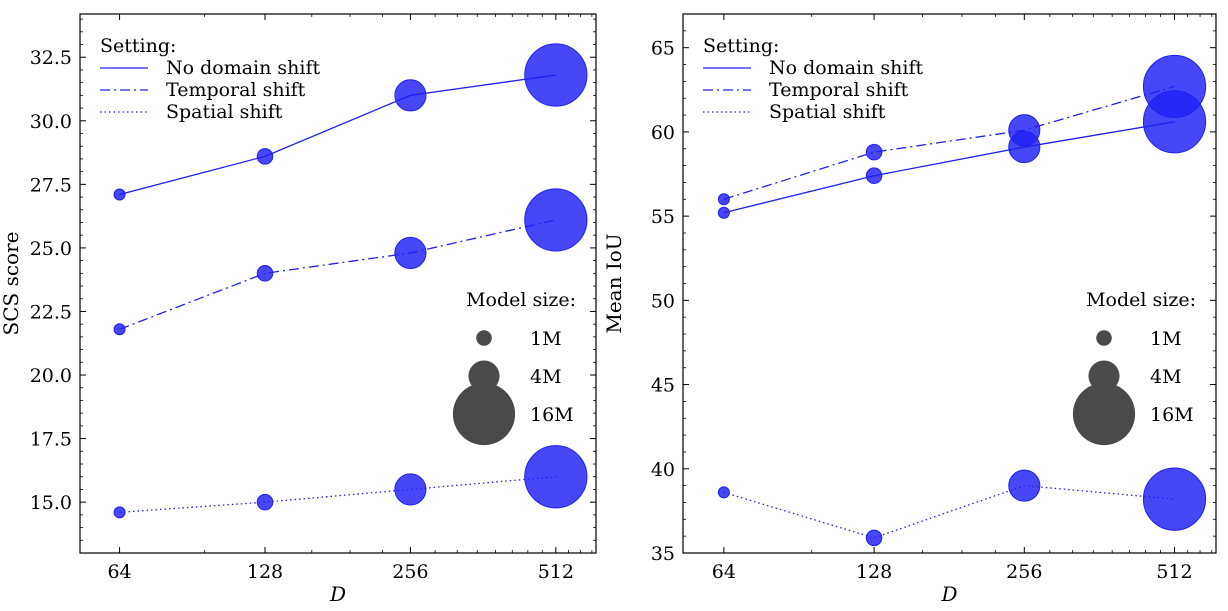 The image size is (1228, 611). What do you see at coordinates (11, 284) in the screenshot?
I see `y-axis-label: SCS score` at bounding box center [11, 284].